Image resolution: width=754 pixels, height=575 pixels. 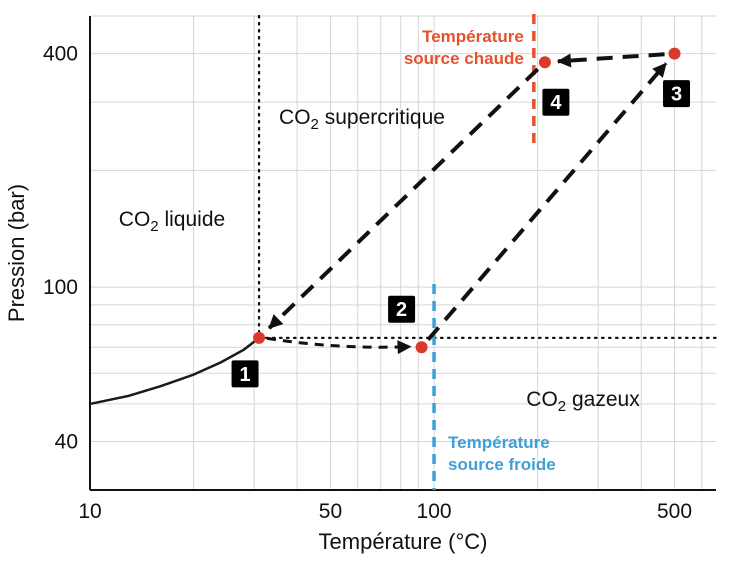 I want to click on hot-source-label: source chaude, so click(x=464, y=58).